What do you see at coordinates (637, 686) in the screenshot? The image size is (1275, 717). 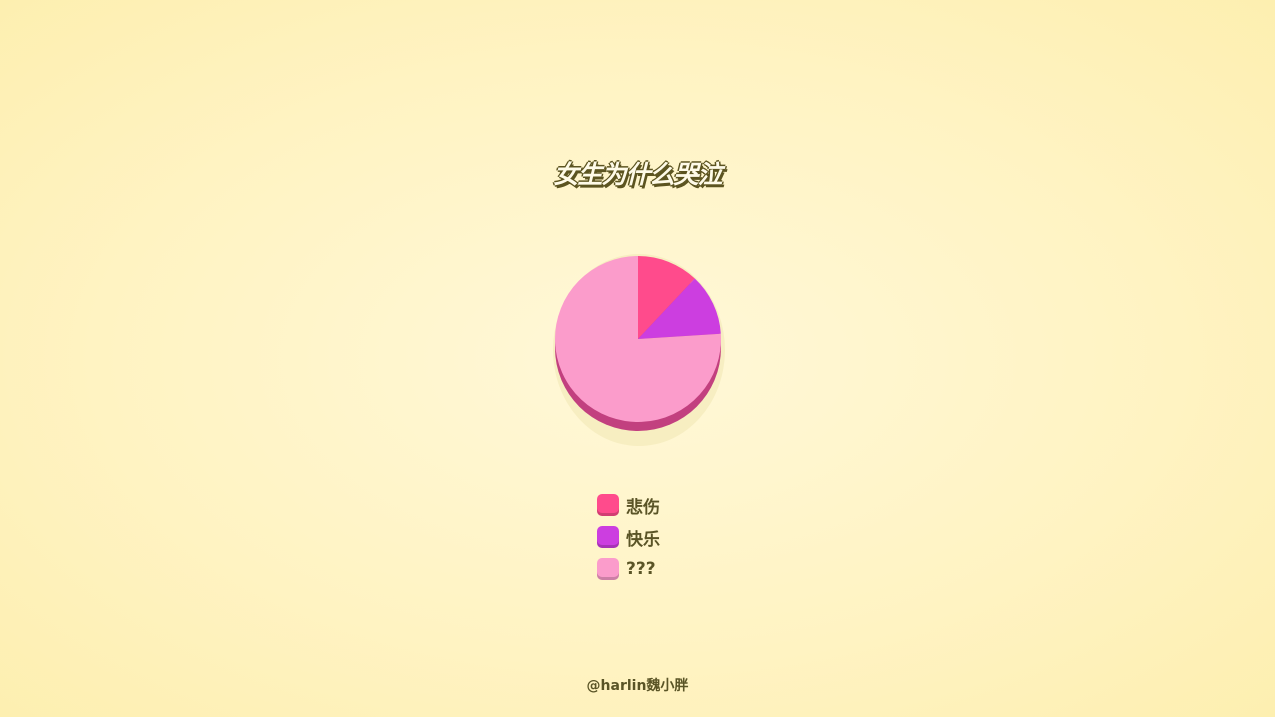 I see `credit-text: @harlin魏小胖` at bounding box center [637, 686].